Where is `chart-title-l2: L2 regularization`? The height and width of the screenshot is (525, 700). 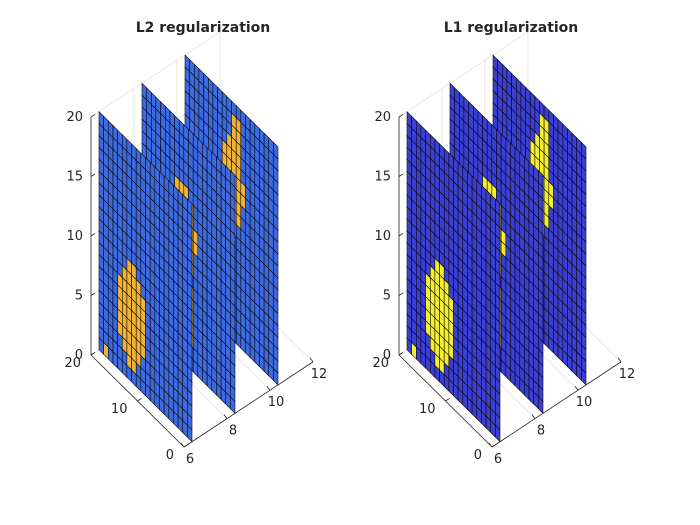
chart-title-l2: L2 regularization is located at coordinates (203, 28).